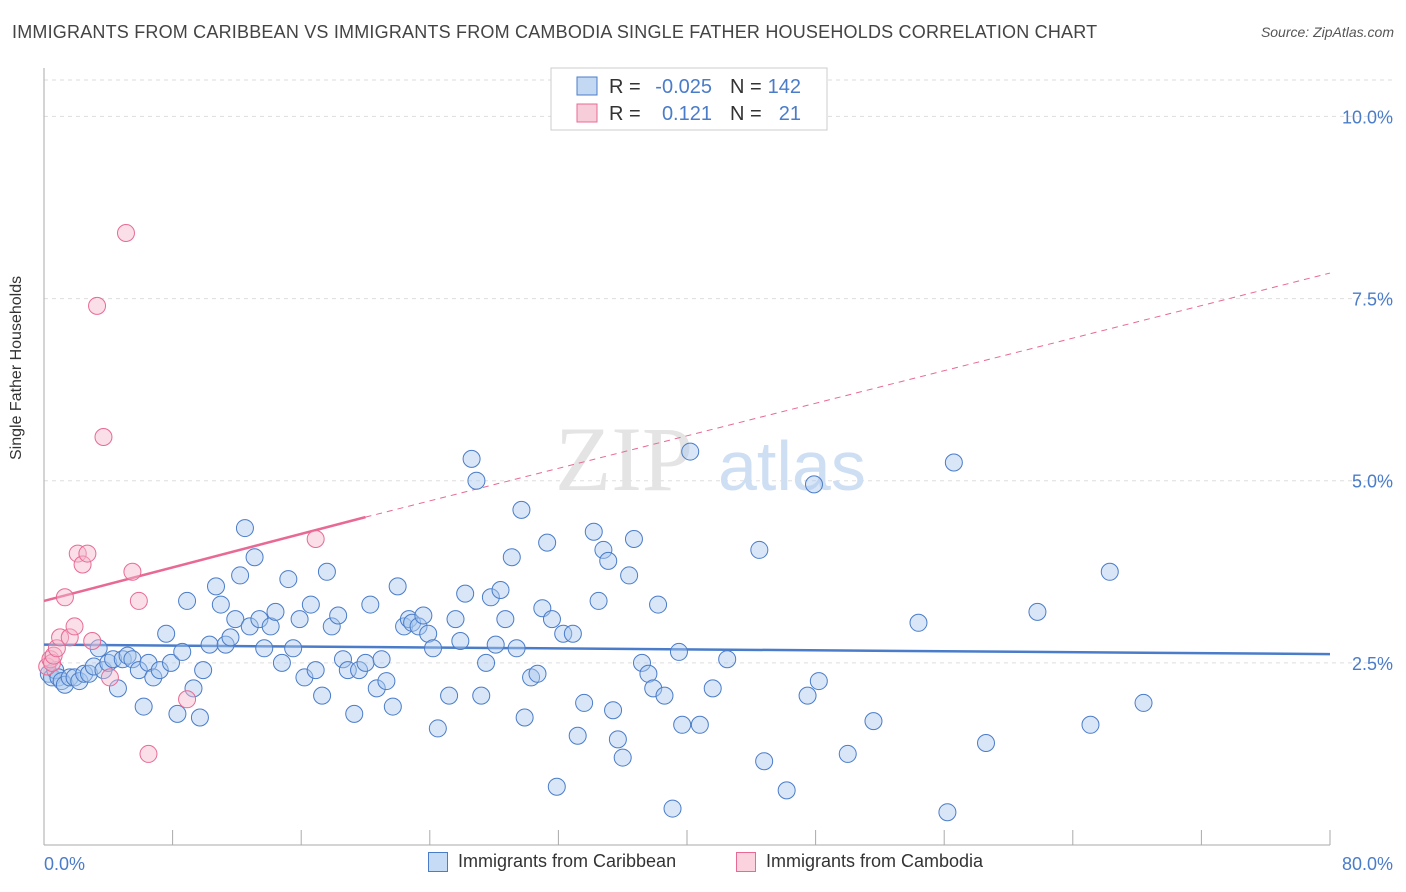  What do you see at coordinates (1367, 390) in the screenshot?
I see `y-tick-labels: 2.5% 5.0% 7.5% 10.0%` at bounding box center [1367, 390].